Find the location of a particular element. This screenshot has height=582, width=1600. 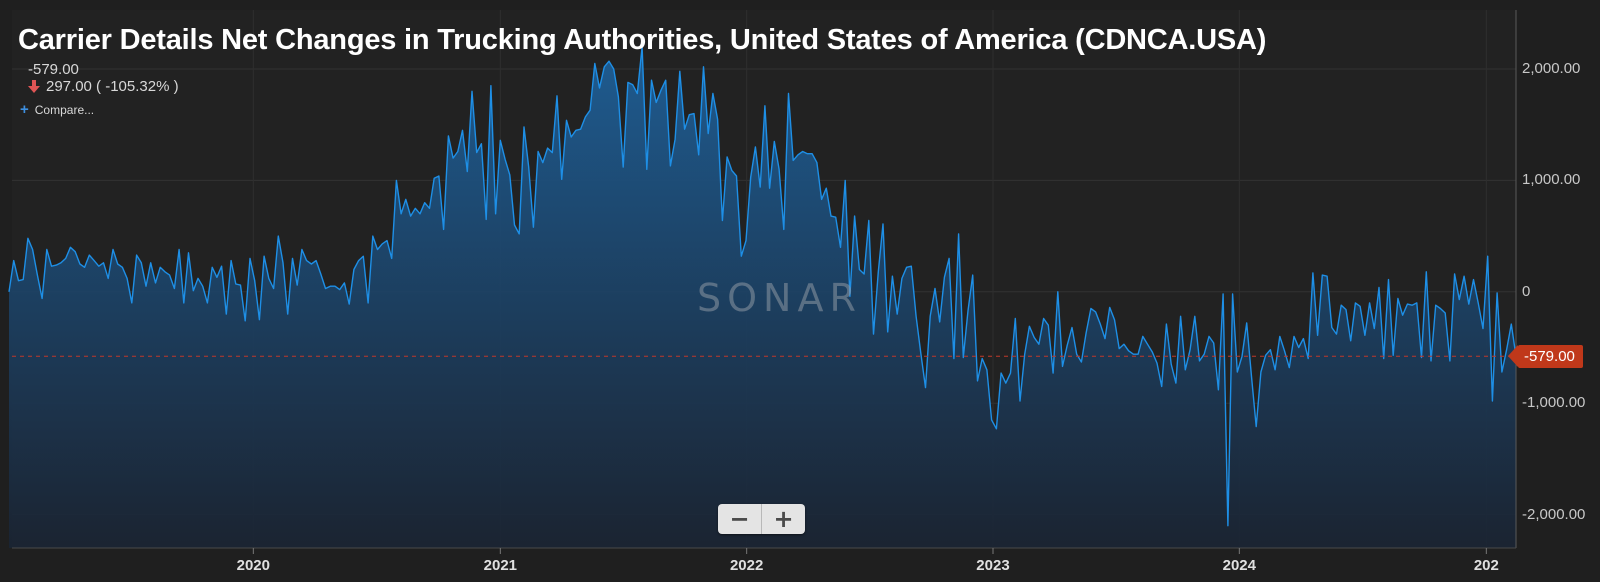

zoom-in-button: + is located at coordinates (783, 519).